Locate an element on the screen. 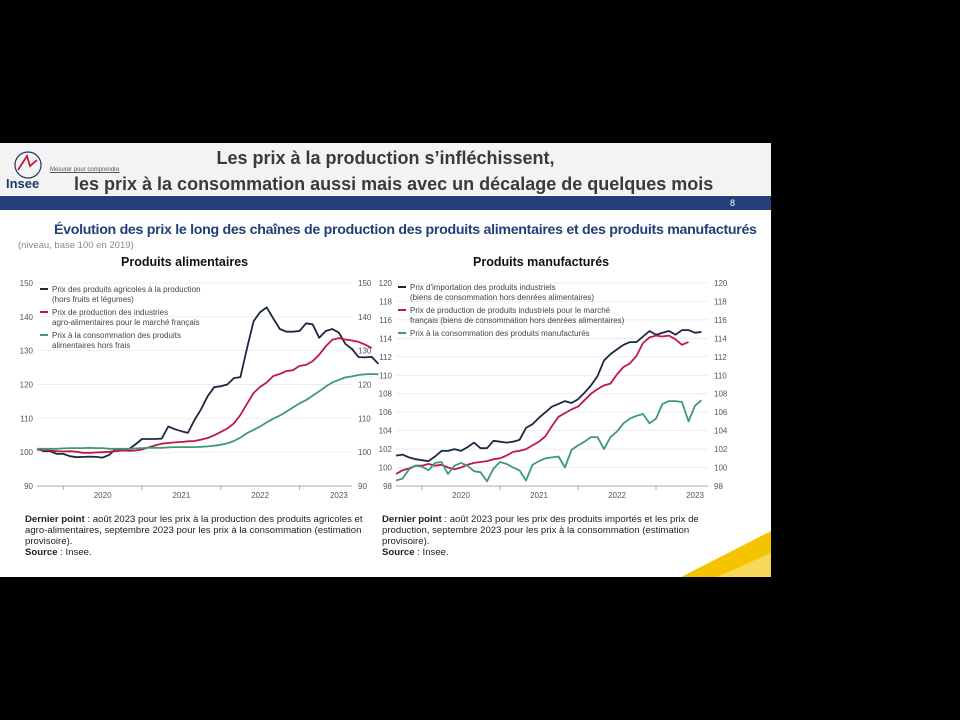  page-number: 8 is located at coordinates (732, 203).